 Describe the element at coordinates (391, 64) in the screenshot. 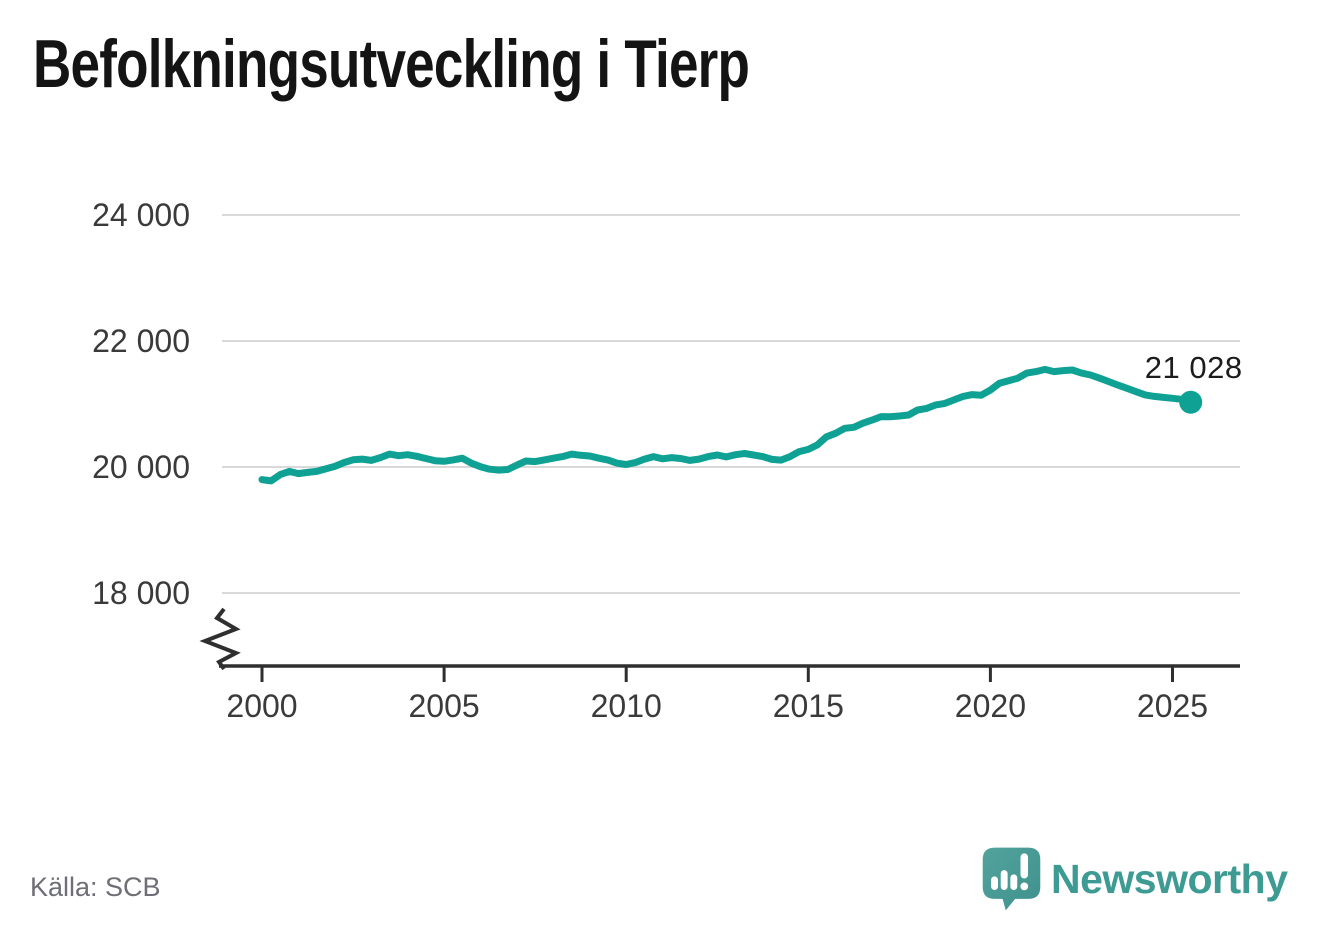

I see `chart-title: Befolkningsutveckling i Tierp` at that location.